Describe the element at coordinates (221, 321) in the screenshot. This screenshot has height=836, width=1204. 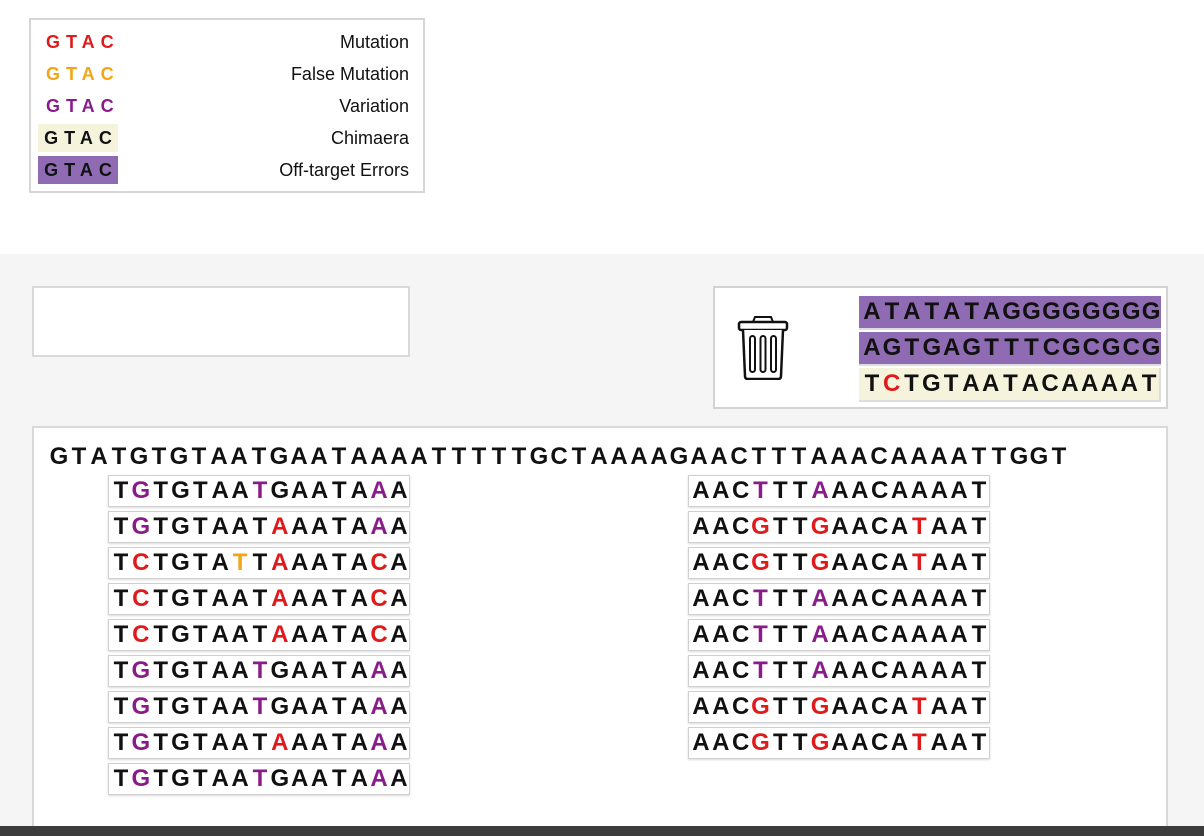
I see `empty-read-slot` at that location.